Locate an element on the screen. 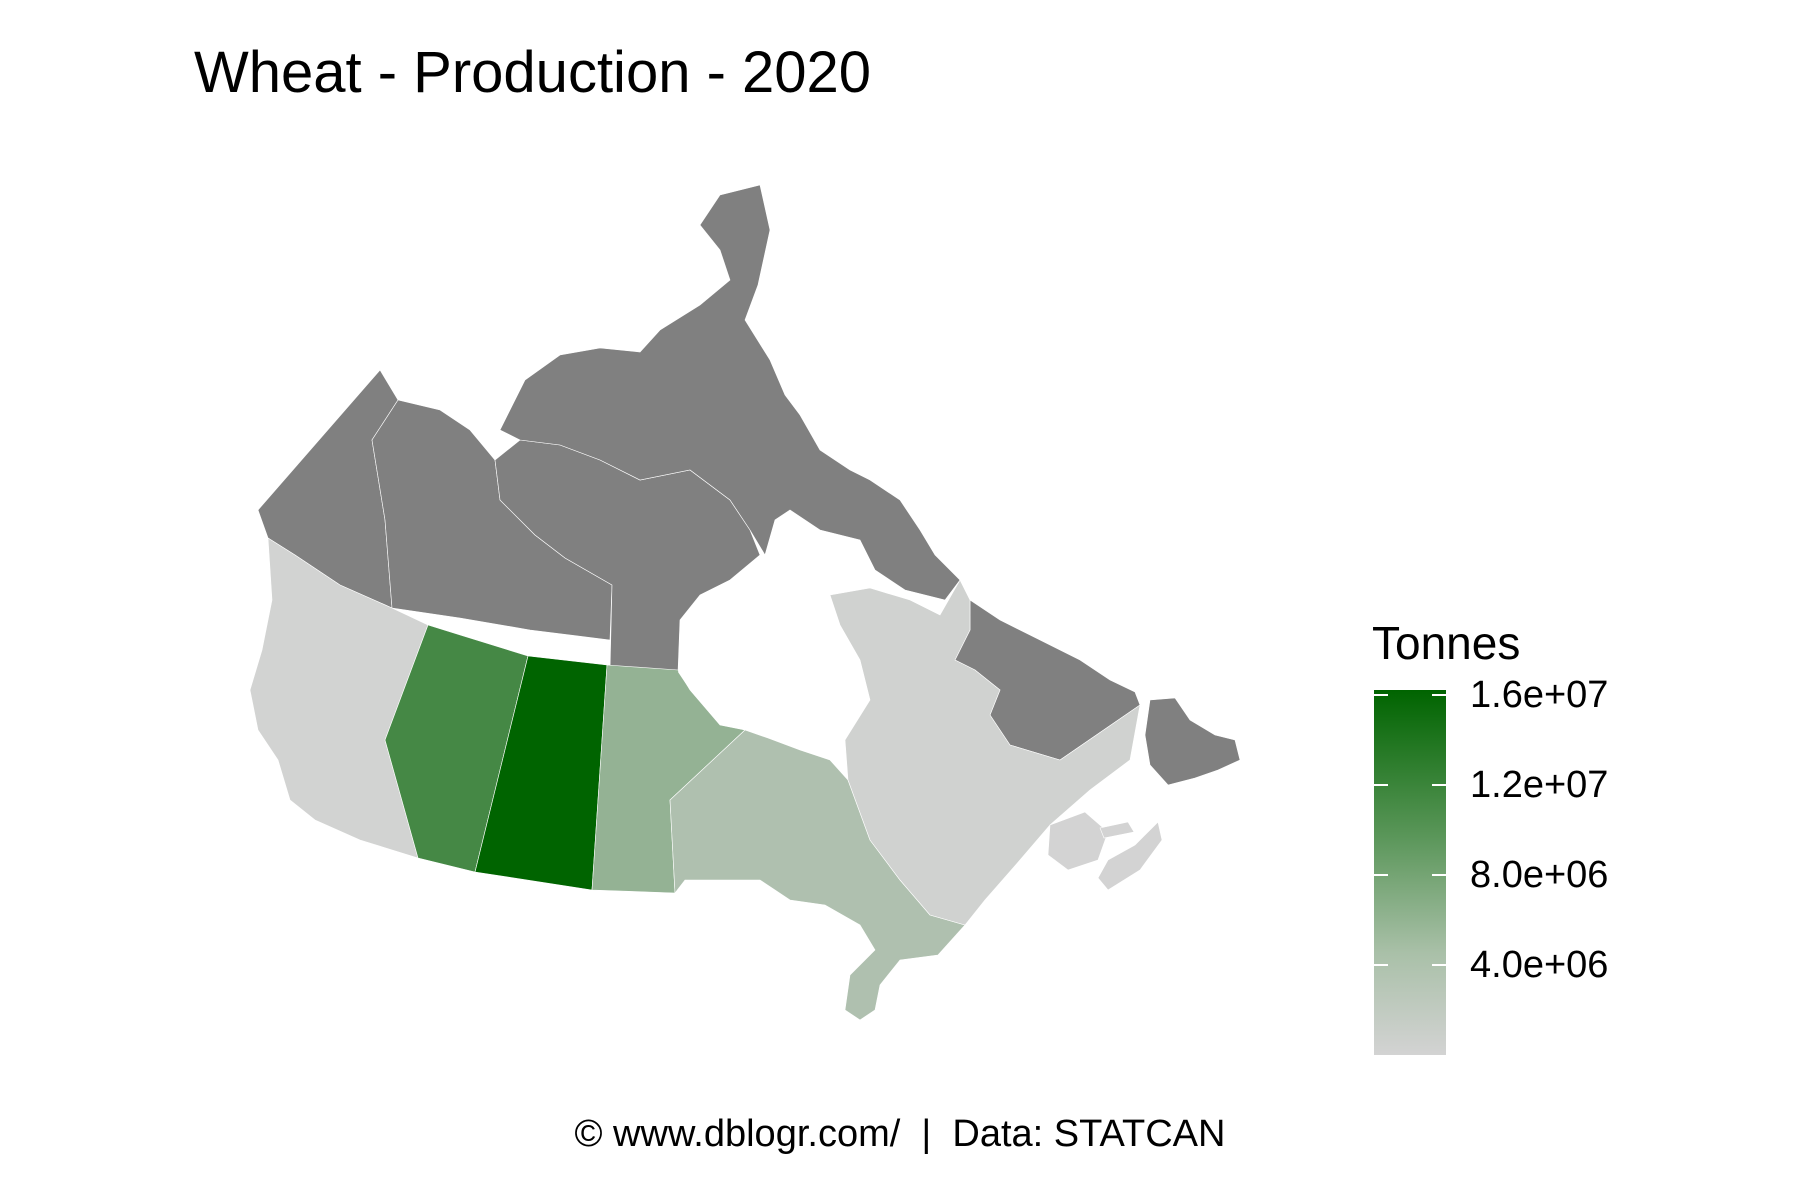 Image resolution: width=1800 pixels, height=1200 pixels. region-alberta is located at coordinates (456, 748).